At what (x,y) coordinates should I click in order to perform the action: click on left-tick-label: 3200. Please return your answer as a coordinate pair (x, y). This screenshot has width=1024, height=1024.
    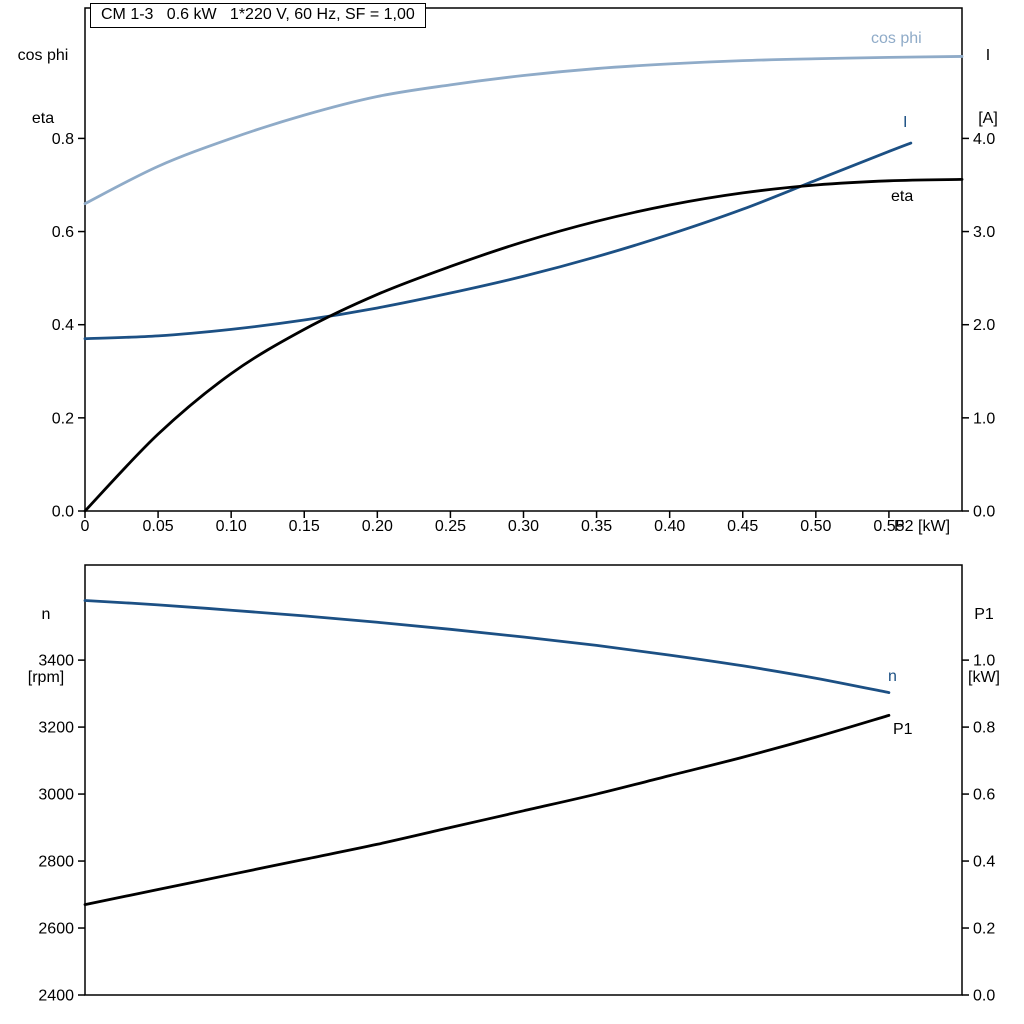
    Looking at the image, I should click on (56, 728).